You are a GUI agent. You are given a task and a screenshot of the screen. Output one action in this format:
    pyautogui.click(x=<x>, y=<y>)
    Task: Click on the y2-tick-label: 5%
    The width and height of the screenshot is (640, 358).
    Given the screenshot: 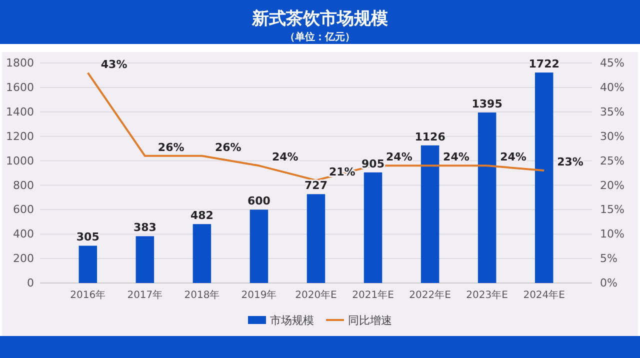 What is the action you would take?
    pyautogui.click(x=609, y=259)
    